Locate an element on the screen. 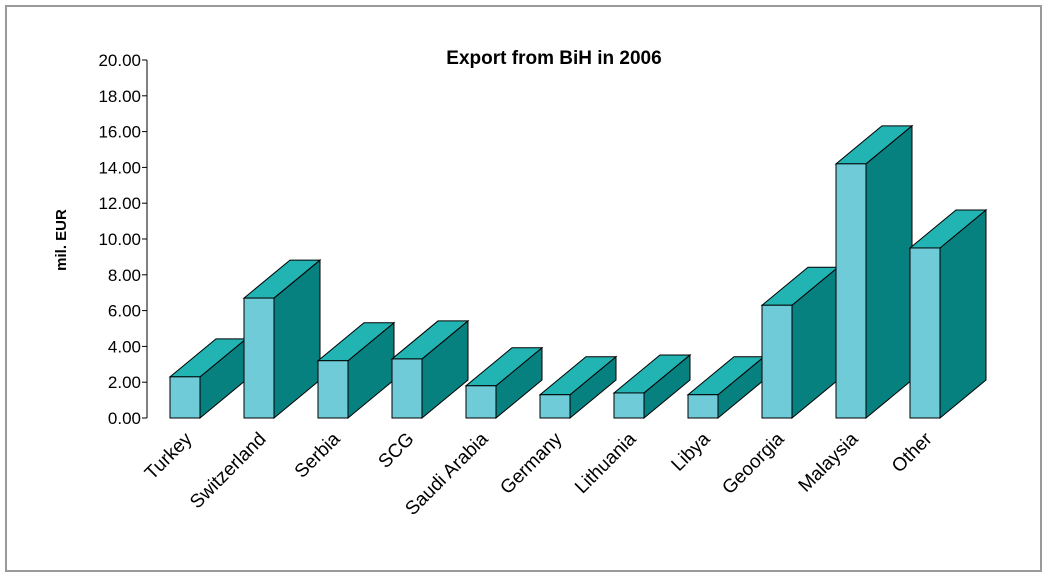  bar-lithuania is located at coordinates (652, 386).